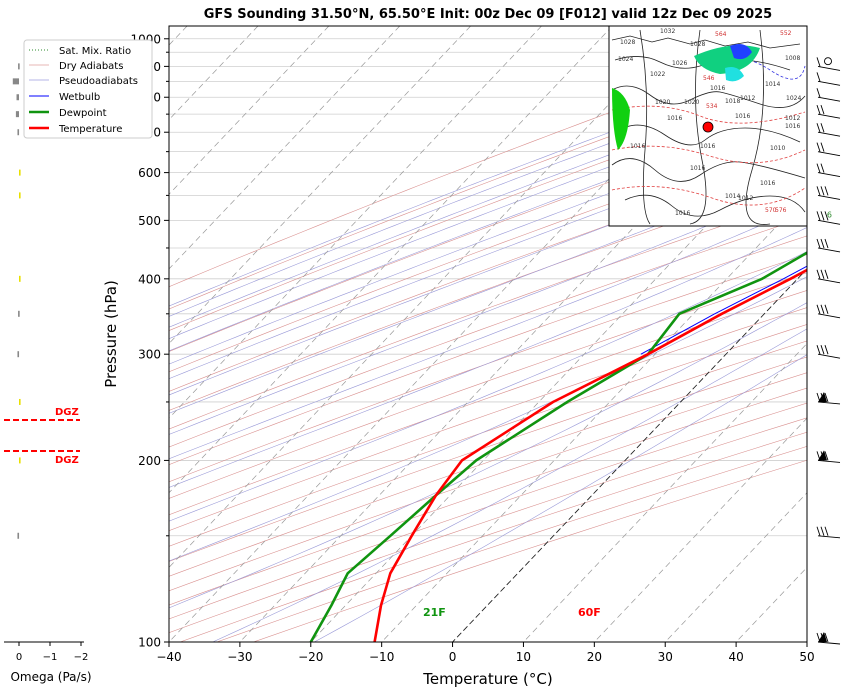 This screenshot has width=851, height=693. Describe the element at coordinates (792, 118) in the screenshot. I see `map-label-30: 1012` at that location.